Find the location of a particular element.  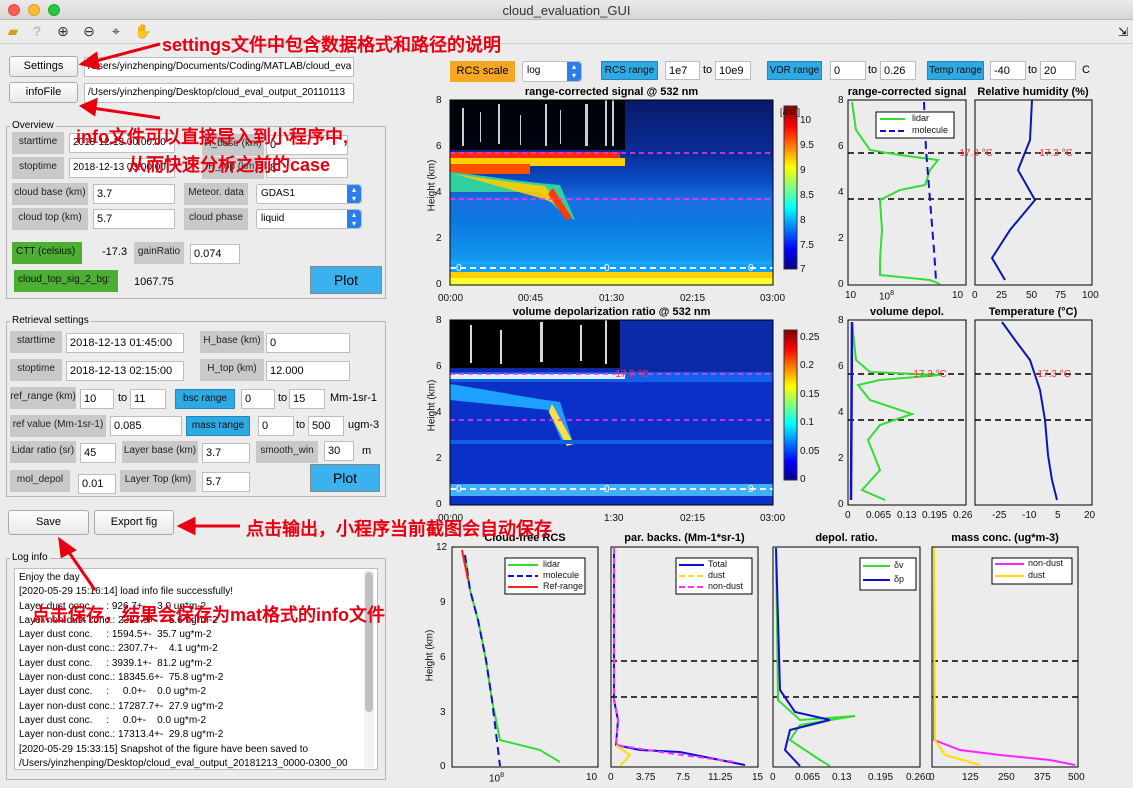

rt-starttime-field: 2018-12-13 01:45:00 is located at coordinates (125, 343).